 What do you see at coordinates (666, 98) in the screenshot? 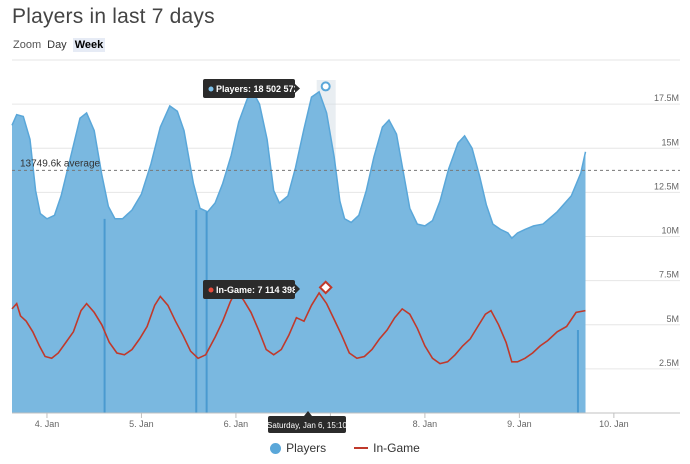
I see `y-tick-label: 17.5M` at bounding box center [666, 98].